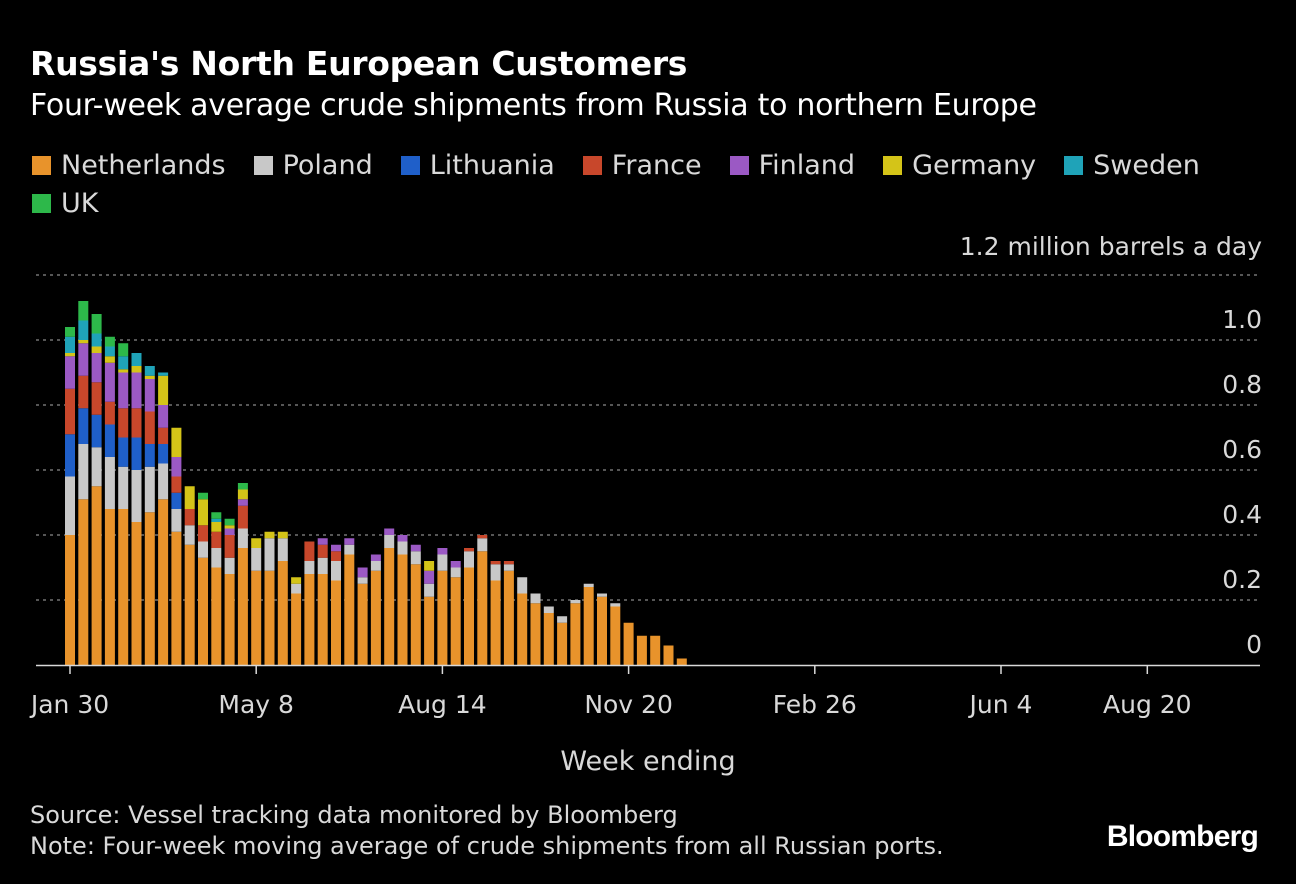 Image resolution: width=1296 pixels, height=884 pixels. What do you see at coordinates (327, 165) in the screenshot?
I see `legend-label: Poland` at bounding box center [327, 165].